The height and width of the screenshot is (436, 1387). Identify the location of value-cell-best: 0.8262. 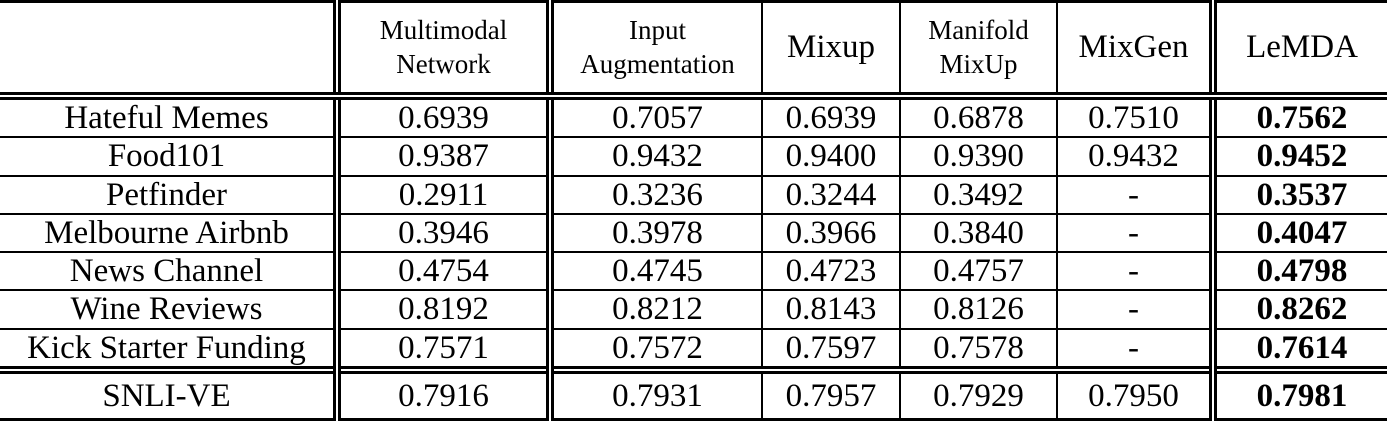
(1298, 309).